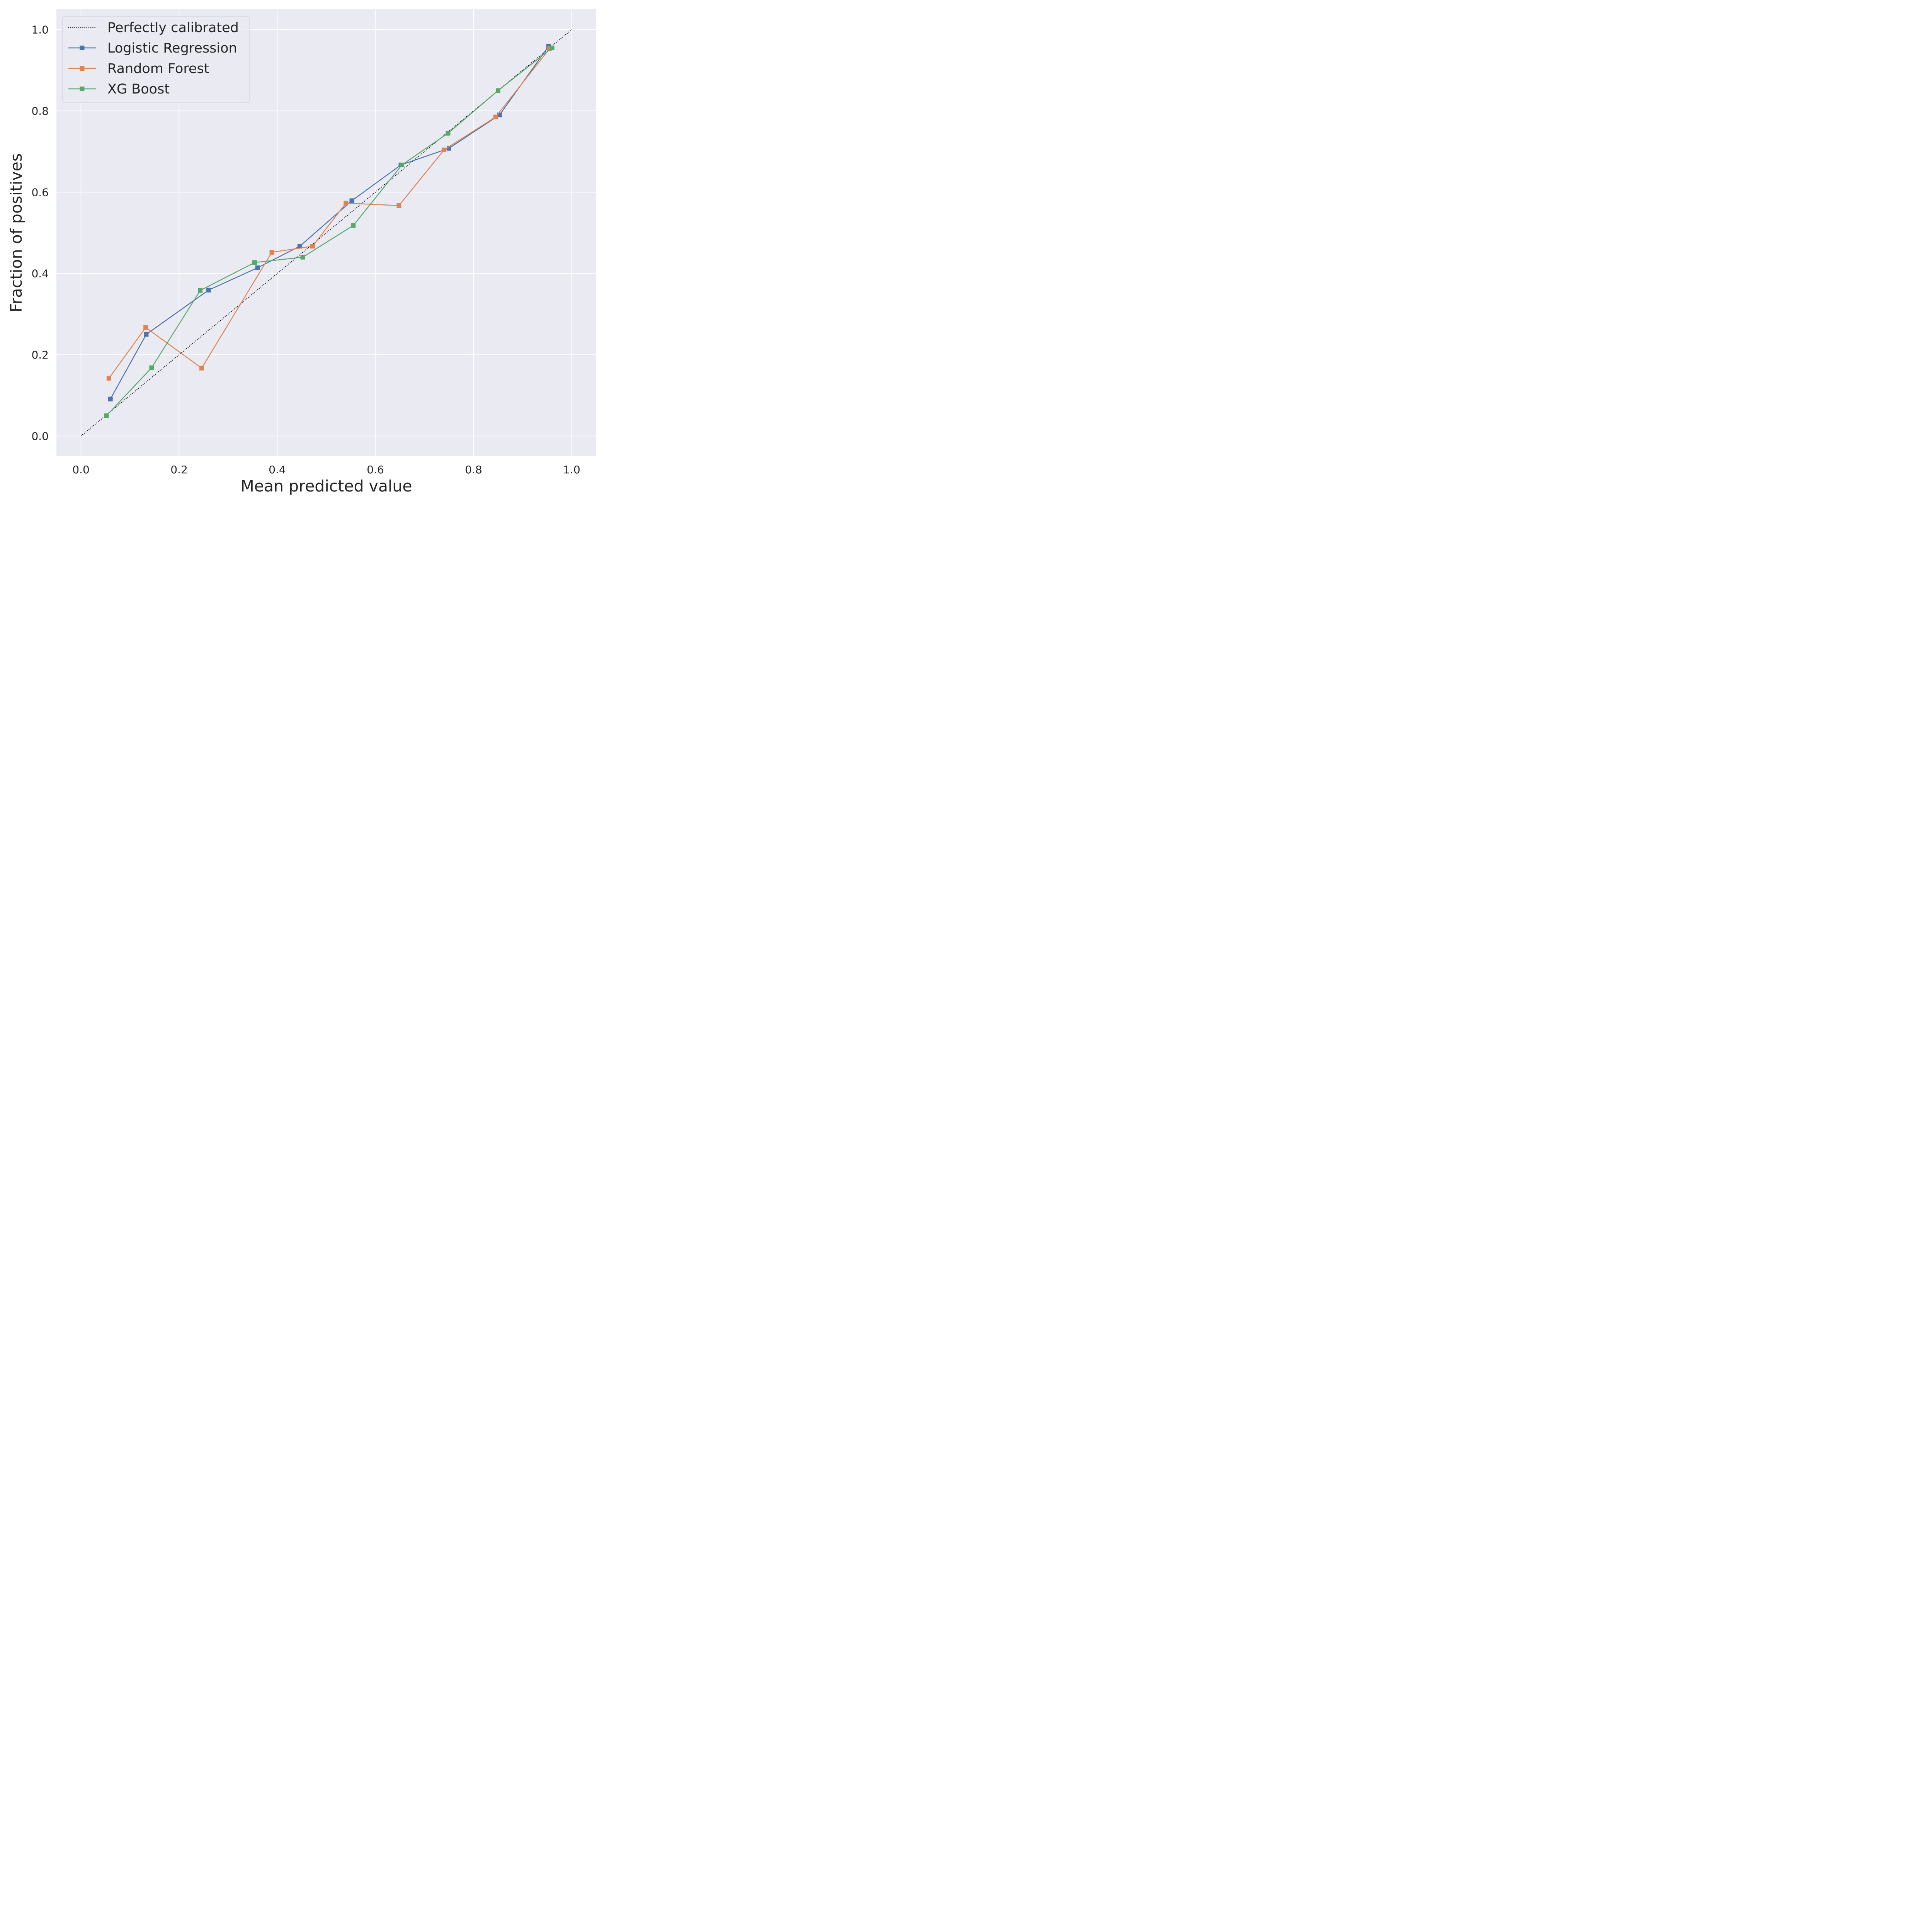  Describe the element at coordinates (326, 470) in the screenshot. I see `x-axis-ticks: 0.0 0.2 0.4 0.6 0.8 1.0` at that location.